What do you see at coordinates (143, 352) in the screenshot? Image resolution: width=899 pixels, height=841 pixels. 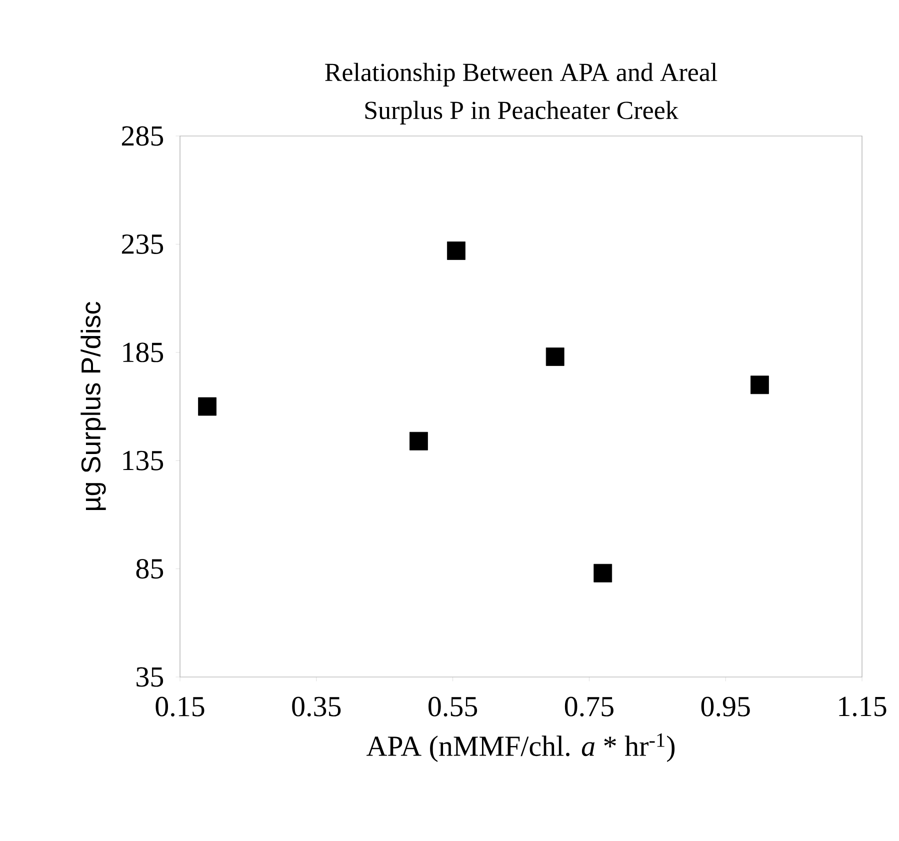 I see `y-tick-label: 185` at bounding box center [143, 352].